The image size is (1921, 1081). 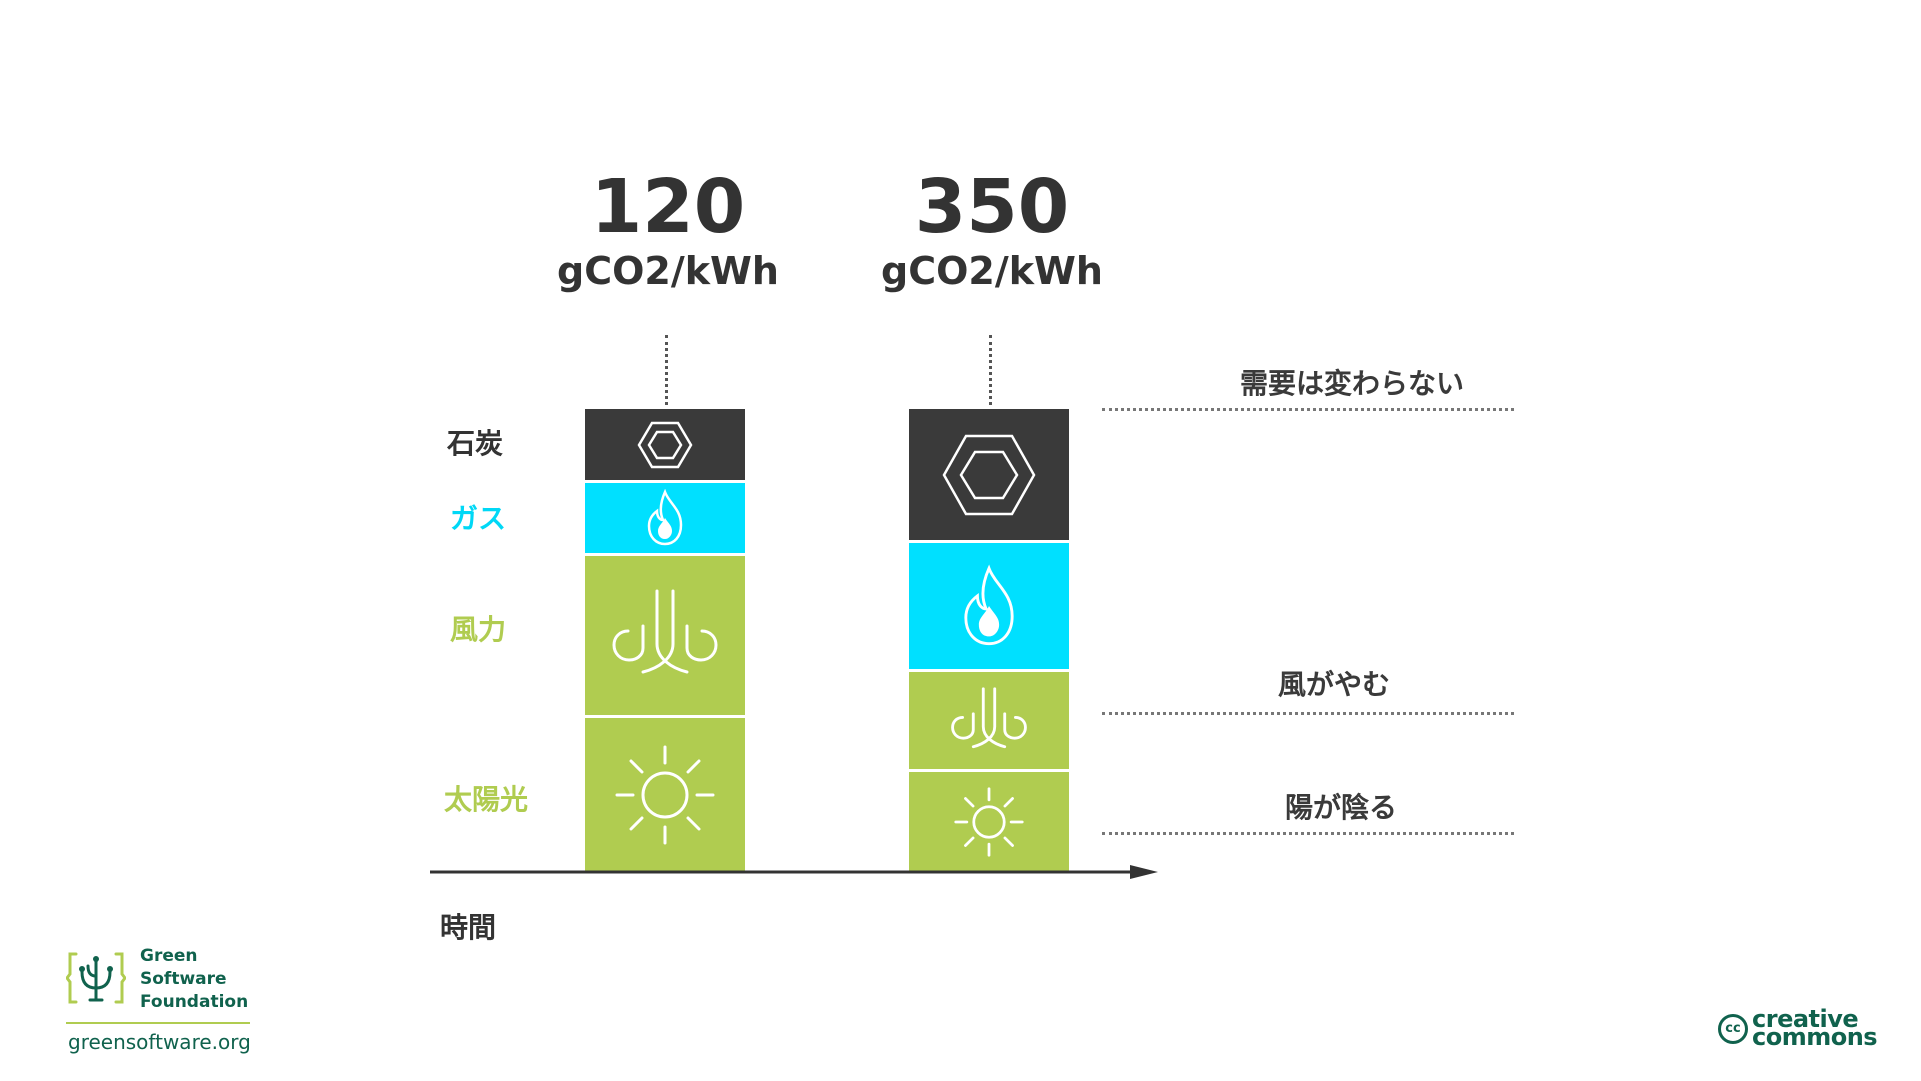 I want to click on column-1-connector, so click(x=666, y=370).